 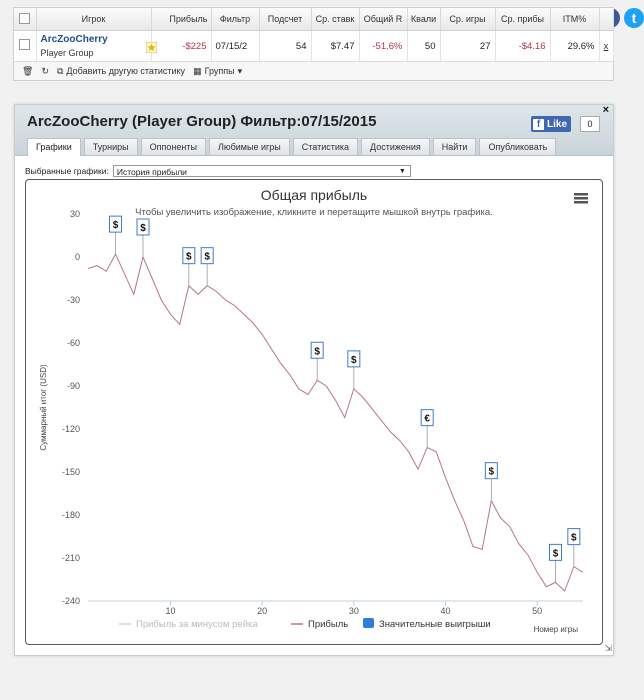 What do you see at coordinates (197, 70) in the screenshot?
I see `groups-icon: ▦` at bounding box center [197, 70].